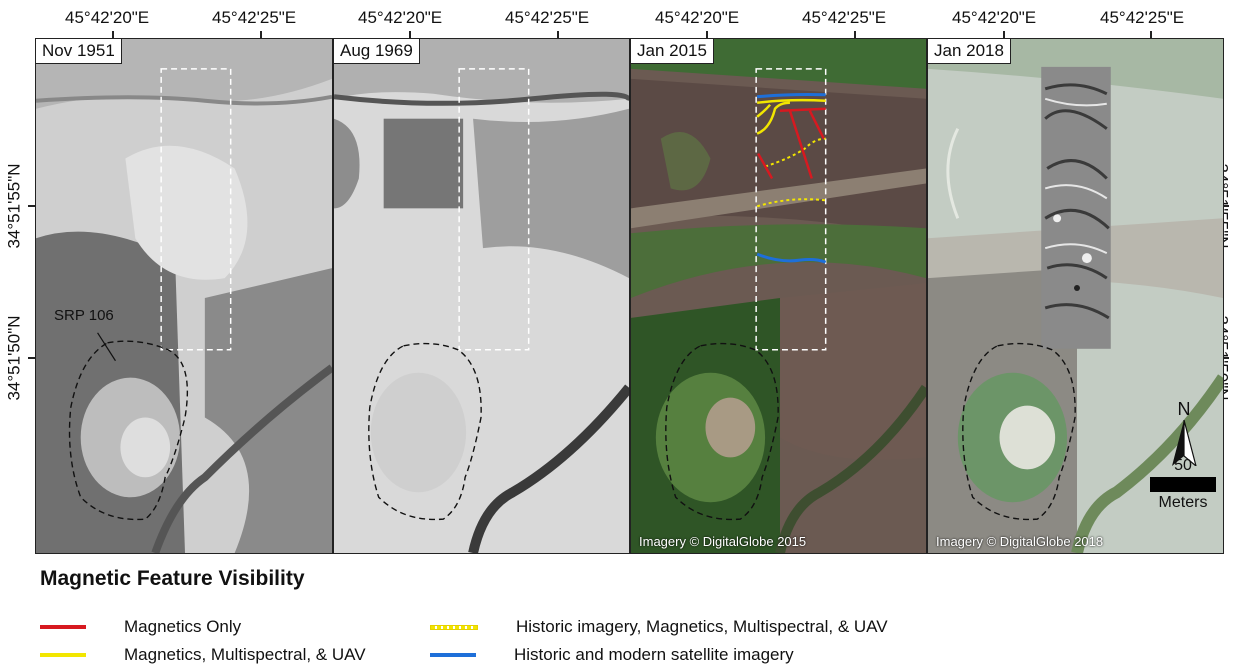 This screenshot has width=1250, height=672. Describe the element at coordinates (203, 655) in the screenshot. I see `legend-item-magnetics-multispectral-uav: Magnetics, Multispectral, & UAV` at that location.